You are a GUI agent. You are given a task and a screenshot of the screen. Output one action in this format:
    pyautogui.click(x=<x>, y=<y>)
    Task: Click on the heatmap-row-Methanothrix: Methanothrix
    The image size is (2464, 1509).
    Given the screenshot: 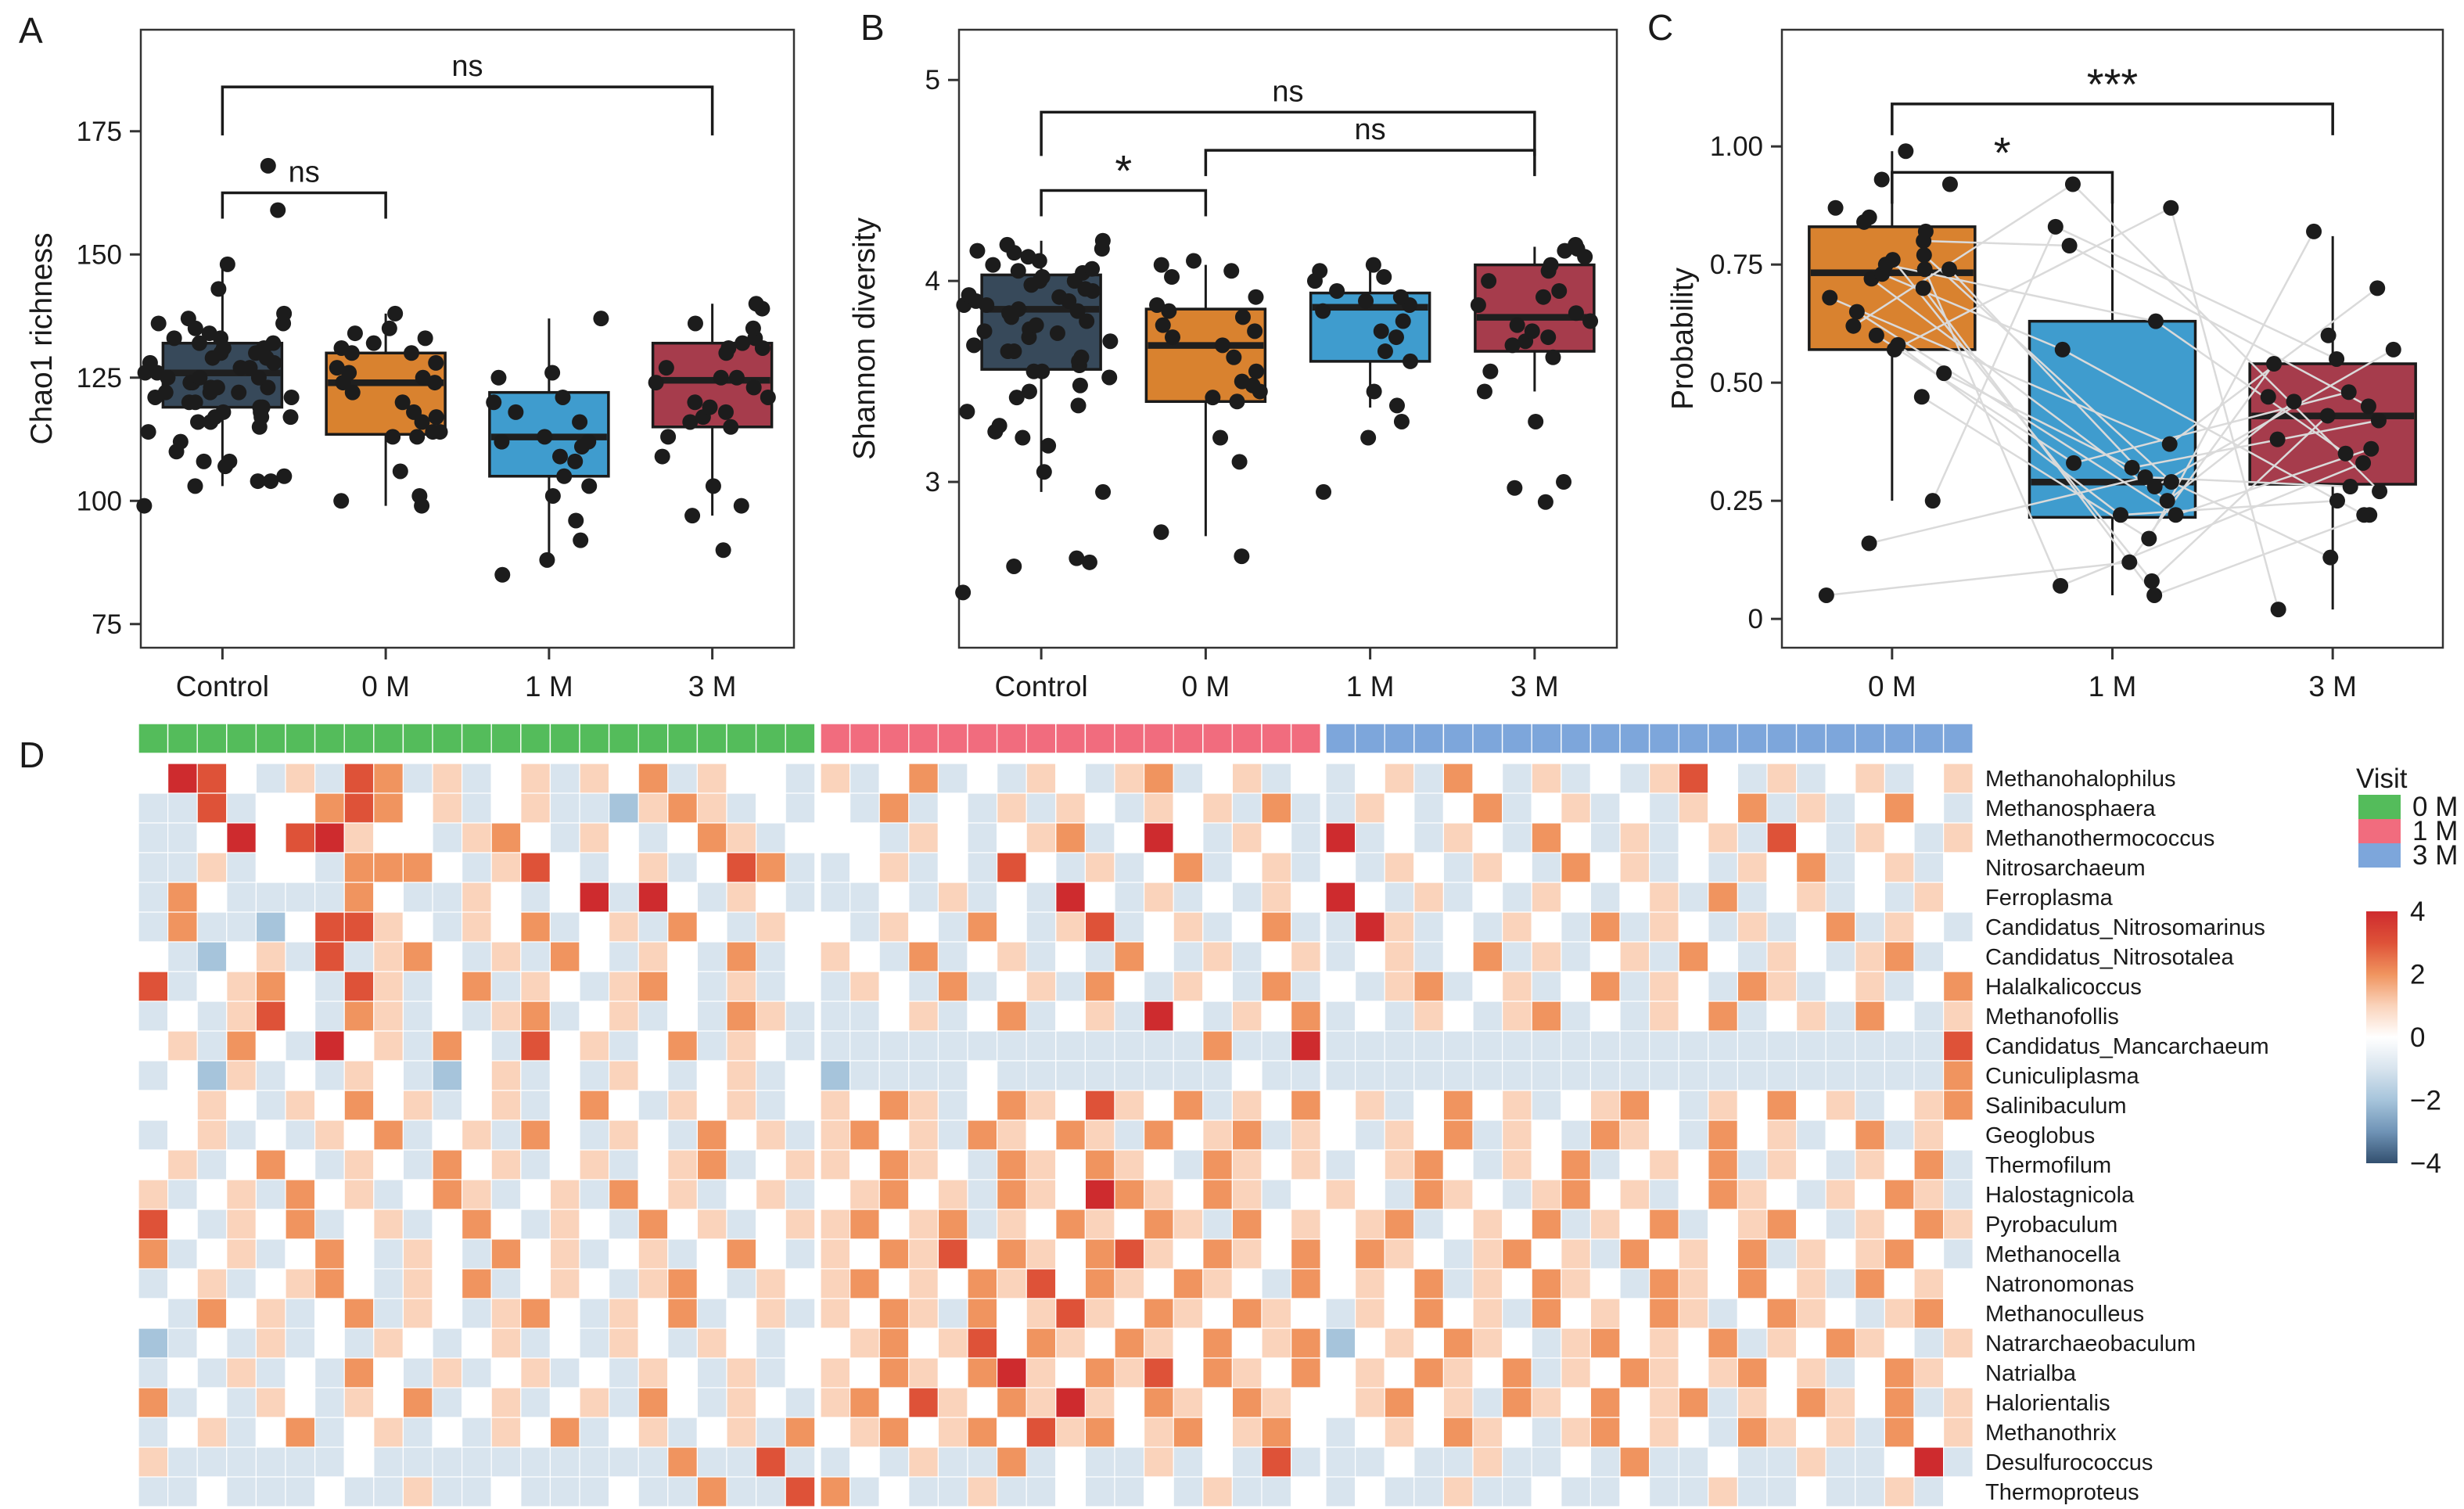 What is the action you would take?
    pyautogui.click(x=1127, y=1433)
    